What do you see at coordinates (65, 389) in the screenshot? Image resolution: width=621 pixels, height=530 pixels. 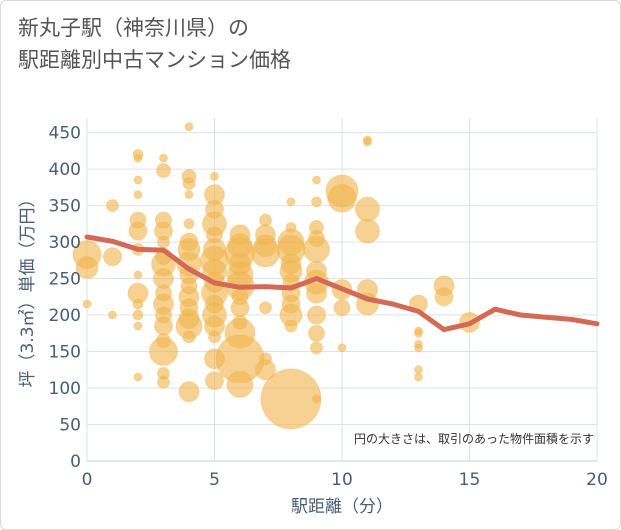 I see `y-tick-label: 100` at bounding box center [65, 389].